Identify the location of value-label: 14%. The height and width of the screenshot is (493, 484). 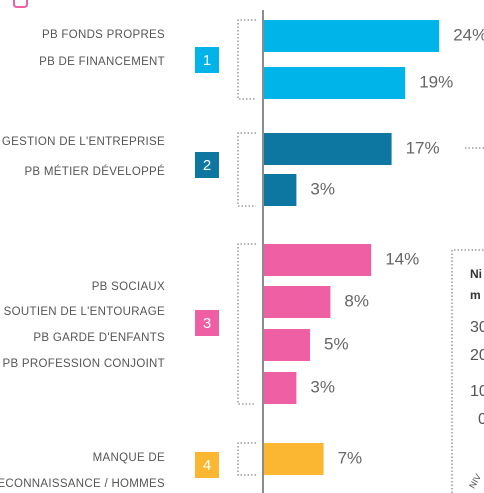
(402, 258).